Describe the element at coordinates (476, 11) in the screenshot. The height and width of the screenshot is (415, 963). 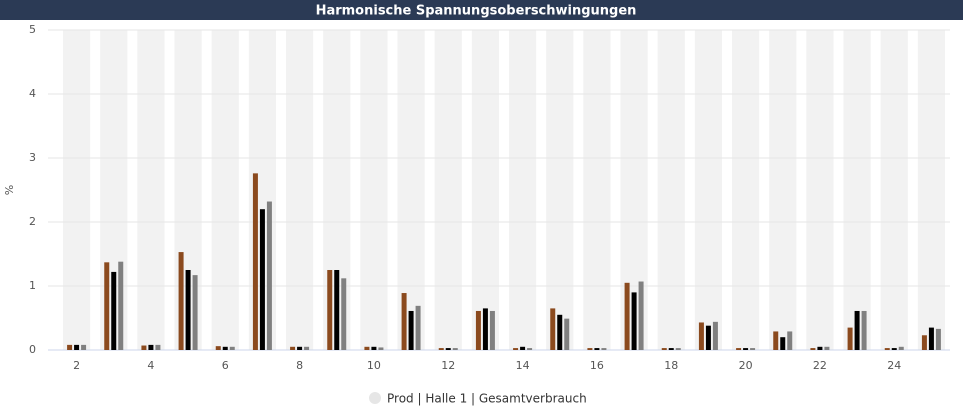
I see `chart-title: Harmonische Spannungsoberschwingungen` at that location.